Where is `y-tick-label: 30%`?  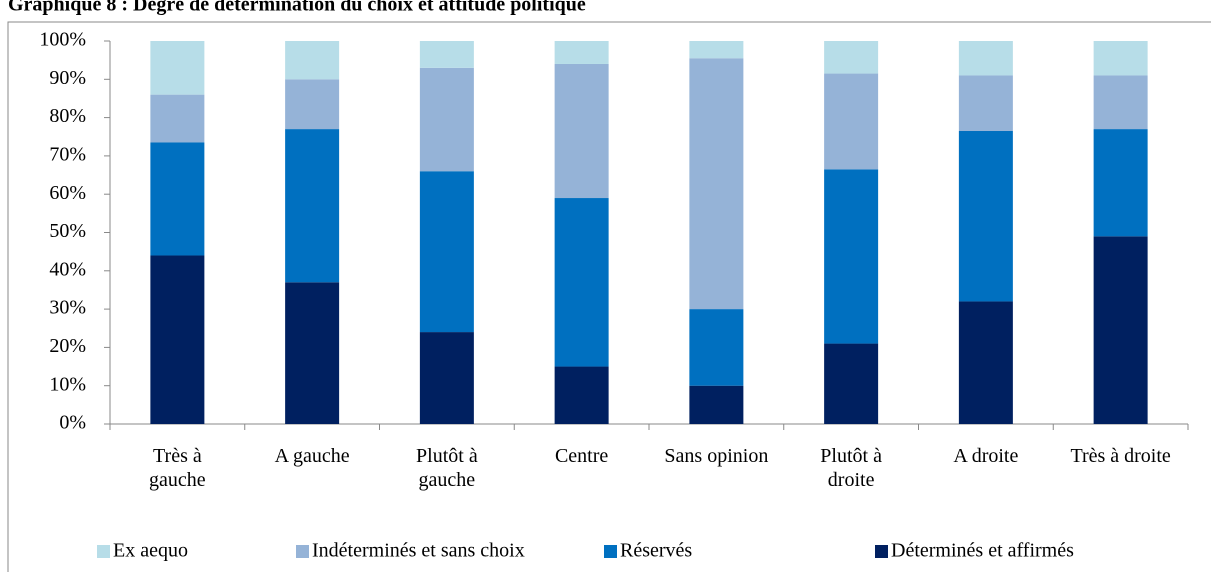
y-tick-label: 30% is located at coordinates (67, 308).